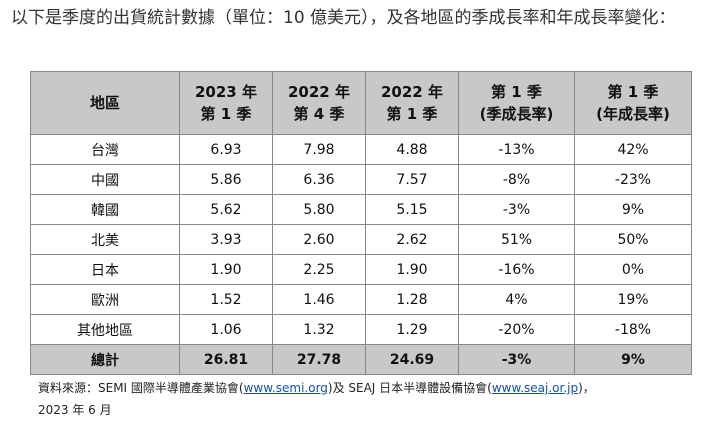 The image size is (716, 430). Describe the element at coordinates (319, 209) in the screenshot. I see `value-cell: 5.80` at that location.